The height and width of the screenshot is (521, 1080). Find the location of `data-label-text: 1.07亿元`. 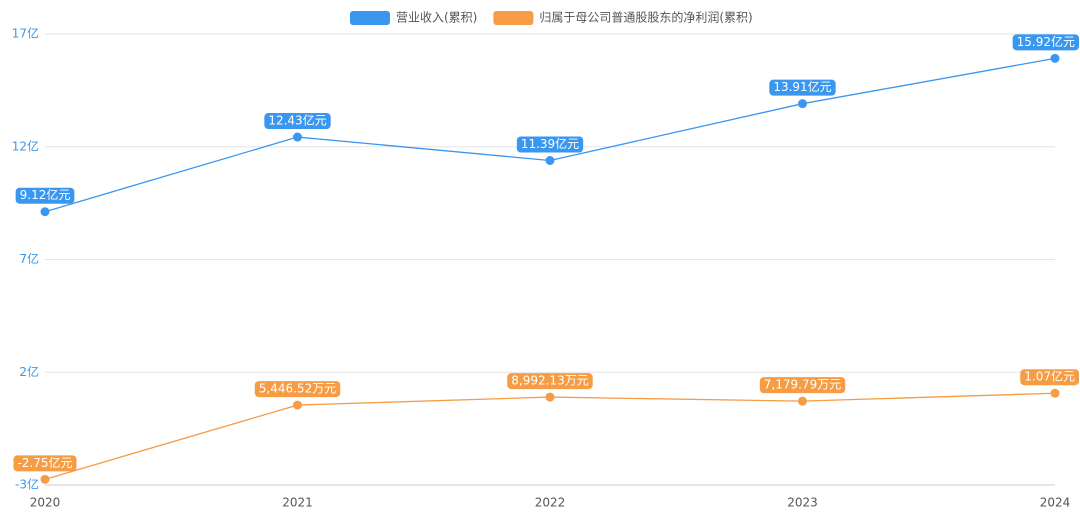

data-label-text: 1.07亿元 is located at coordinates (1049, 376).